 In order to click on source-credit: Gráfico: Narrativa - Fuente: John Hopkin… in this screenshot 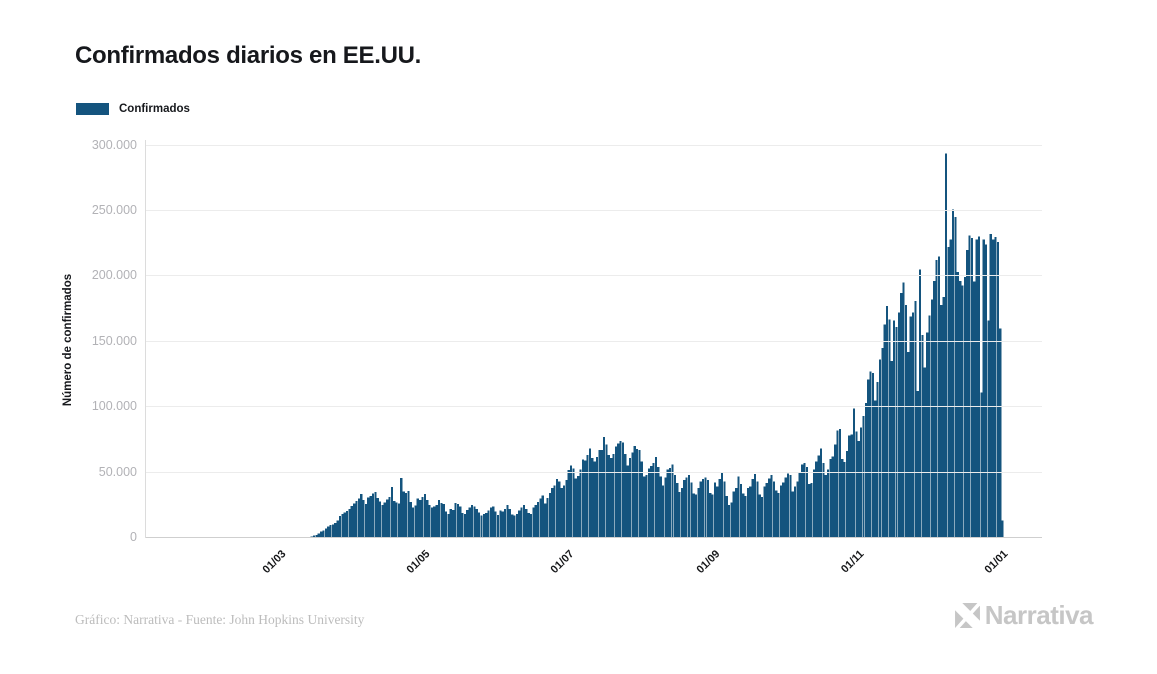, I will do `click(220, 619)`.